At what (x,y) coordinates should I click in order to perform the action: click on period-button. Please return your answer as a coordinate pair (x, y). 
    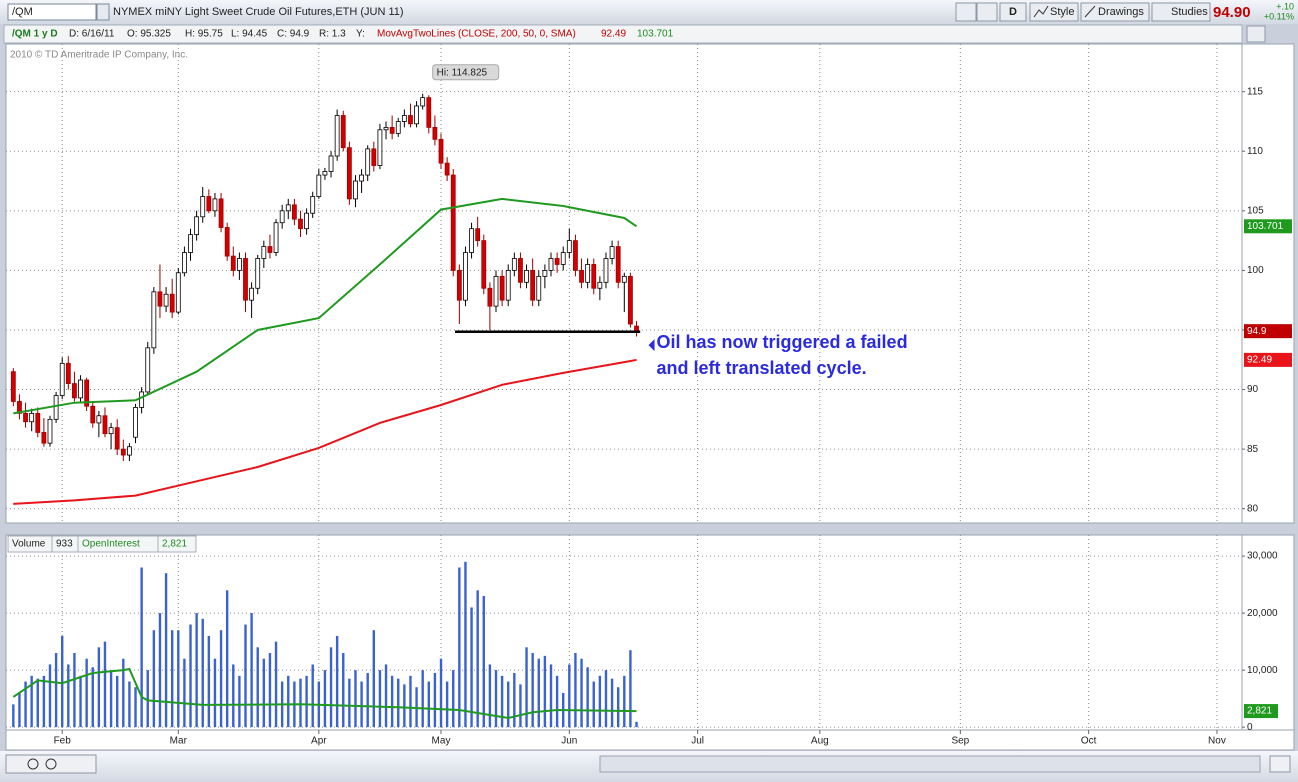
    Looking at the image, I should click on (1013, 12).